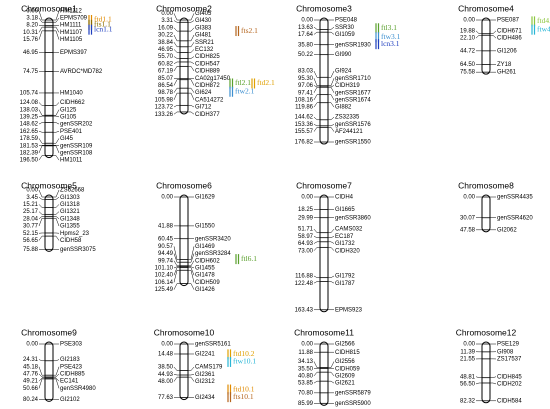 Image resolution: width=550 pixels, height=409 pixels. What do you see at coordinates (304, 118) in the screenshot?
I see `marker-position: 144.62` at bounding box center [304, 118].